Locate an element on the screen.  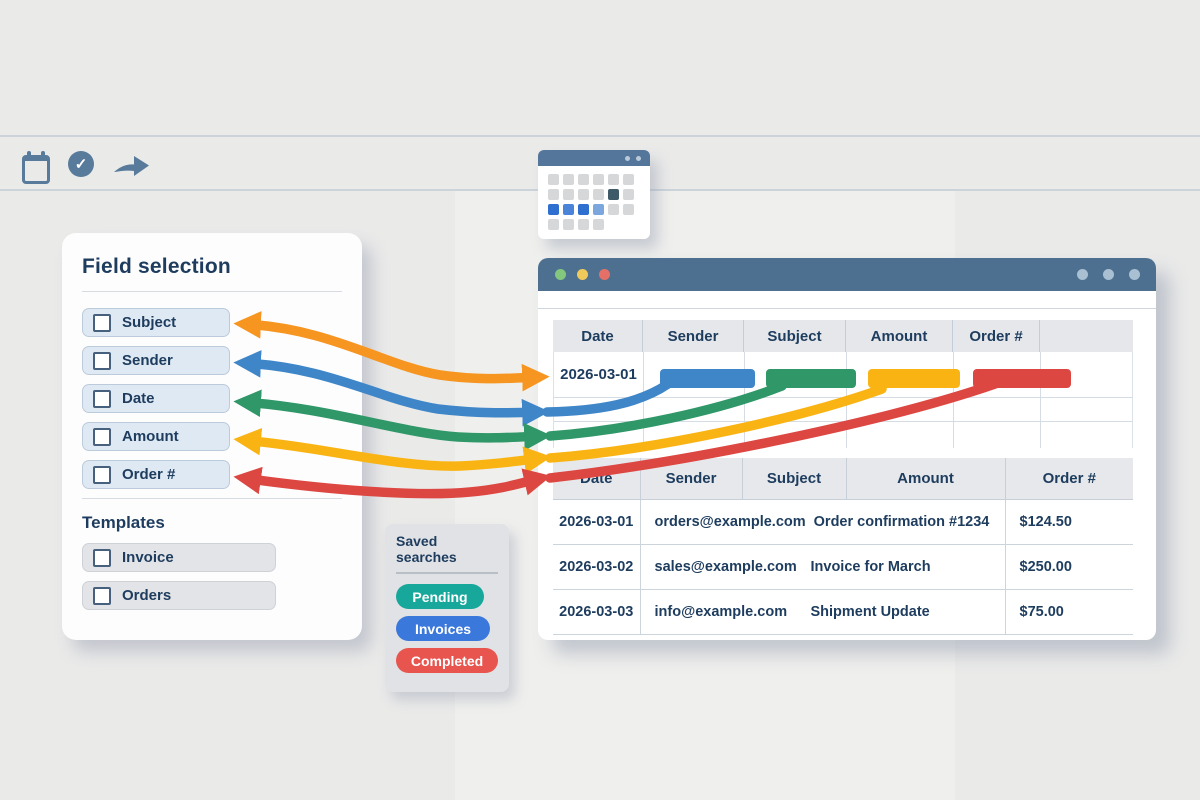
template-item-invoice: Invoice is located at coordinates (179, 557).